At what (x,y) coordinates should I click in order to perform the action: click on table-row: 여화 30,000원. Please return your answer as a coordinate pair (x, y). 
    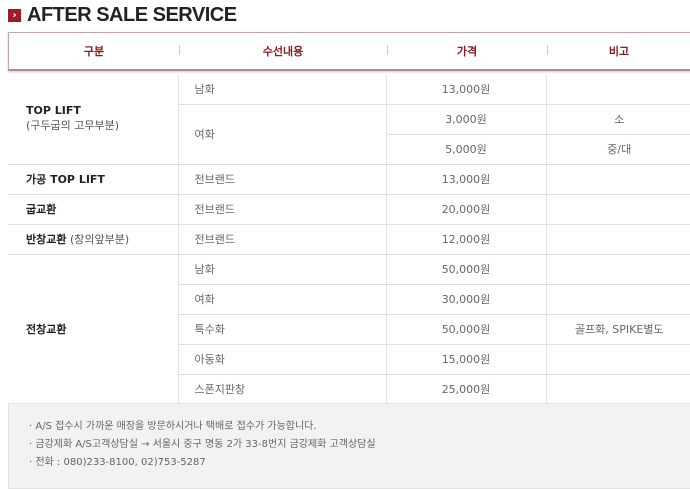
    Looking at the image, I should click on (349, 299).